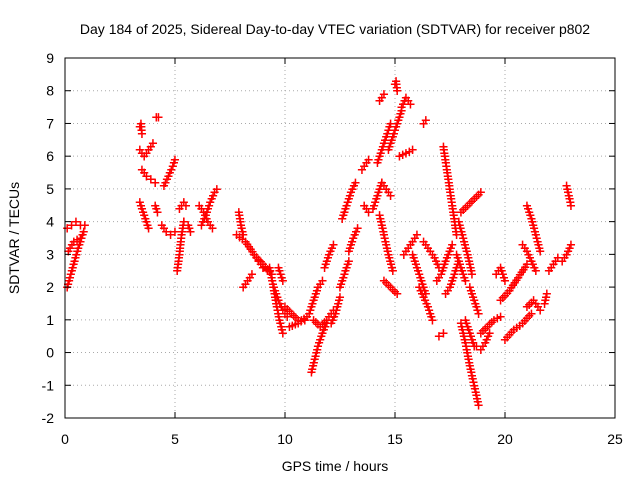  Describe the element at coordinates (50, 222) in the screenshot. I see `y-tick-label: 4` at that location.